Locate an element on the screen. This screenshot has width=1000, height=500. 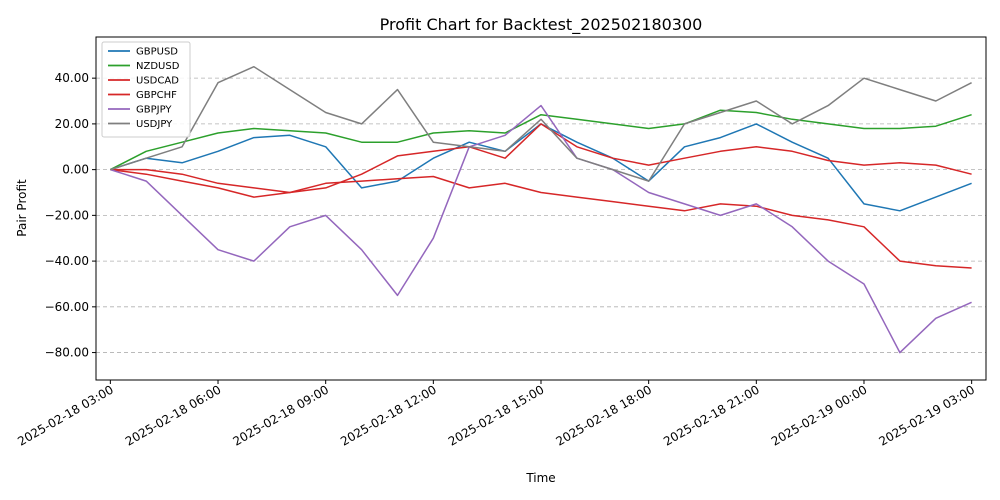
x-tick-label: 2025-02-18 15:00 is located at coordinates (496, 415).